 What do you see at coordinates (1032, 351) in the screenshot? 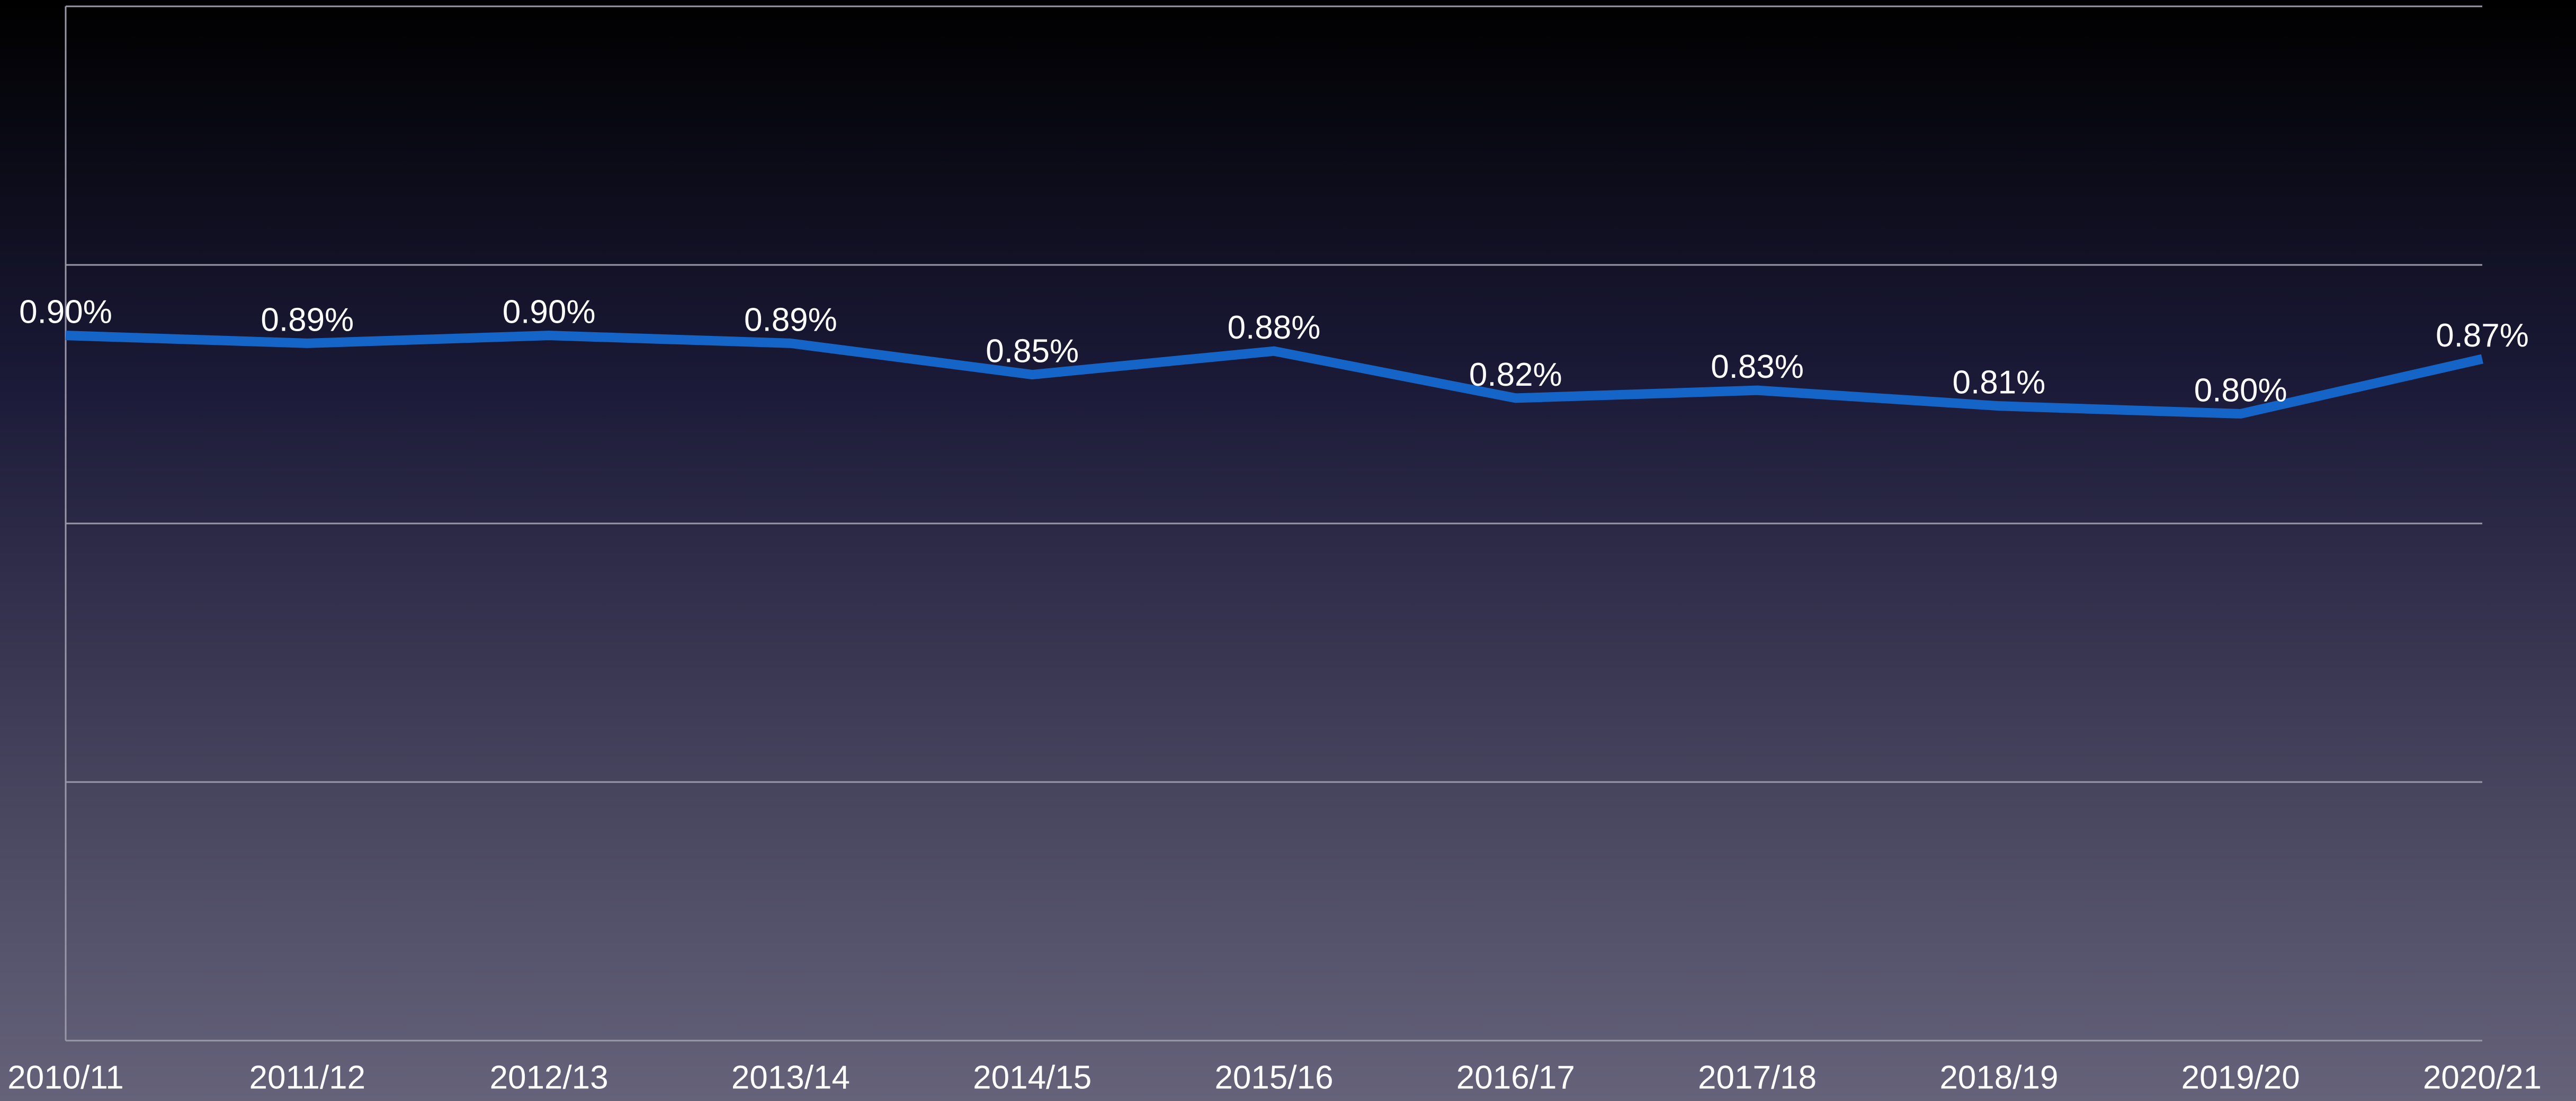
I see `data-label: 0.85%` at bounding box center [1032, 351].